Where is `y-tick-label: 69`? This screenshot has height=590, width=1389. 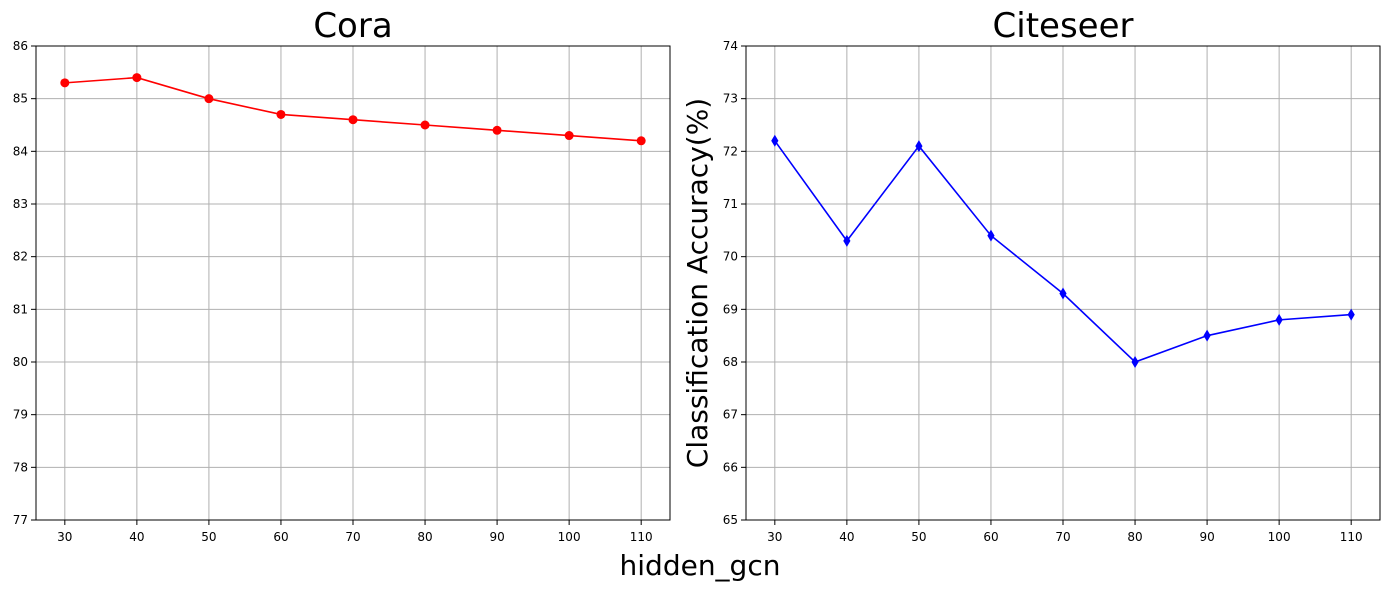
y-tick-label: 69 is located at coordinates (730, 309).